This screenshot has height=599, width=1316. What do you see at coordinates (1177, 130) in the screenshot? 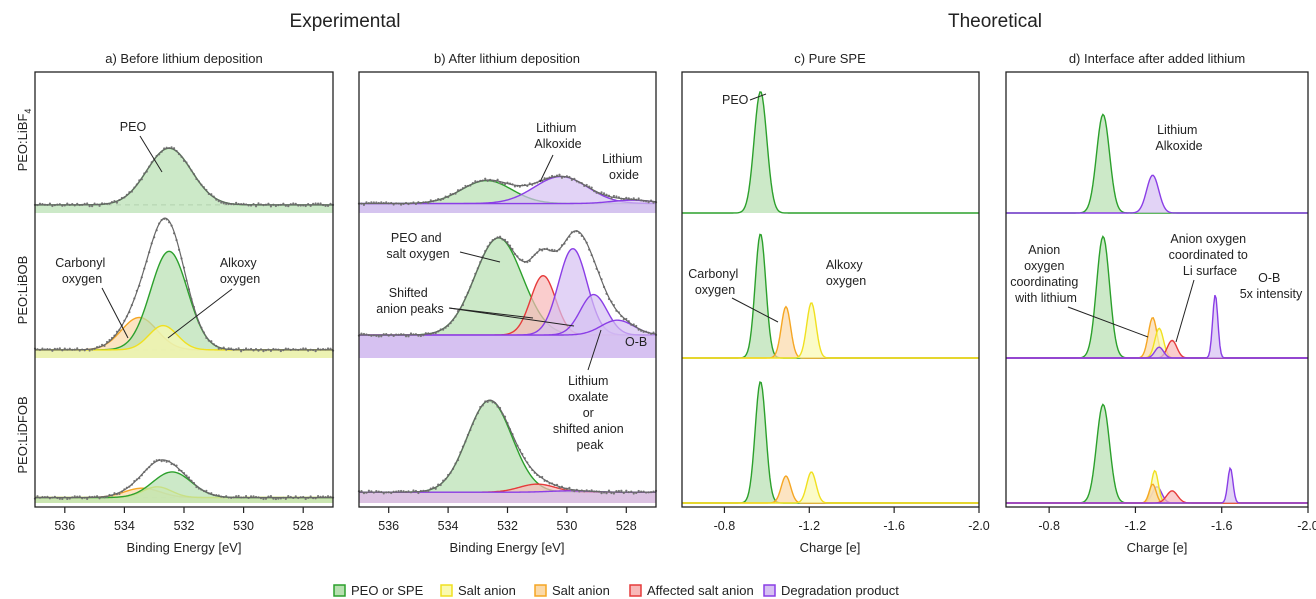
I see `ann-d-alkoxide-l1: Lithium` at bounding box center [1177, 130].